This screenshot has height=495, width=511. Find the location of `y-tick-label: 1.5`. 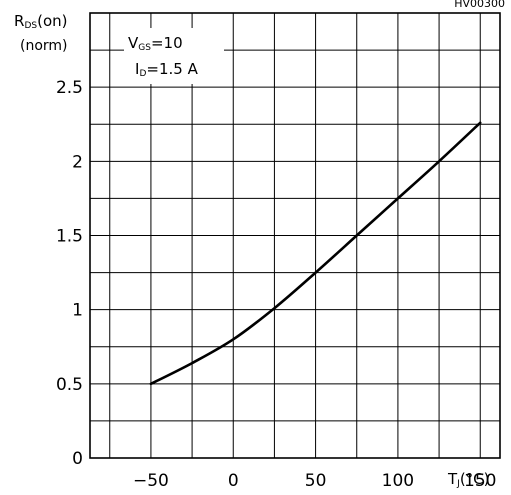

y-tick-label: 1.5 is located at coordinates (69, 237).